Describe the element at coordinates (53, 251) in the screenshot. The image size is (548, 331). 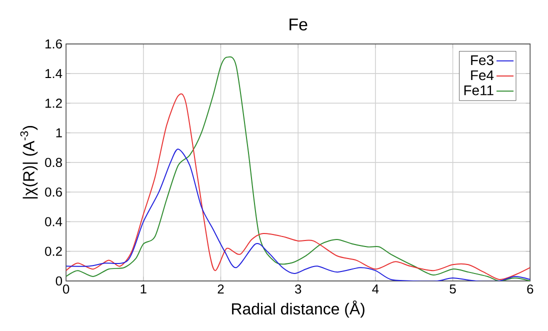
I see `y-tick-label: 0.2` at that location.